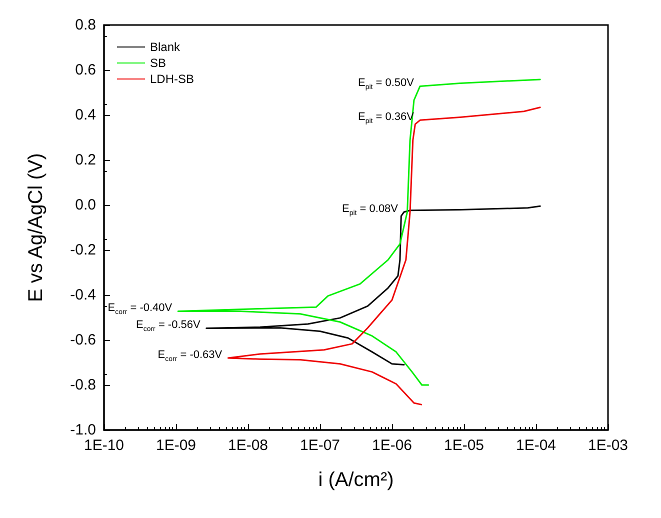 Image resolution: width=661 pixels, height=518 pixels. What do you see at coordinates (248, 445) in the screenshot?
I see `x-tick-label: 1E-08` at bounding box center [248, 445].